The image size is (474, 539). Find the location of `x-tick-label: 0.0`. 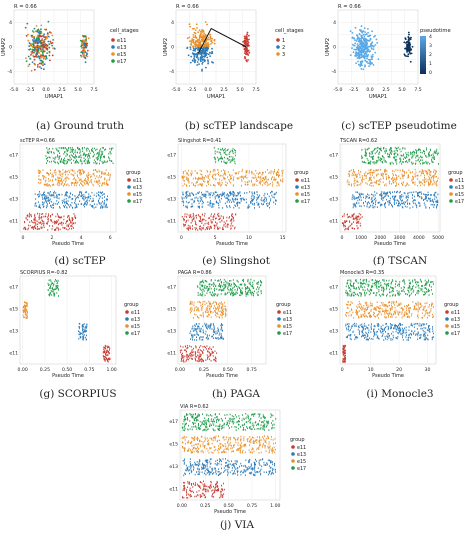

x-tick-label: 0.0 is located at coordinates (45, 90).